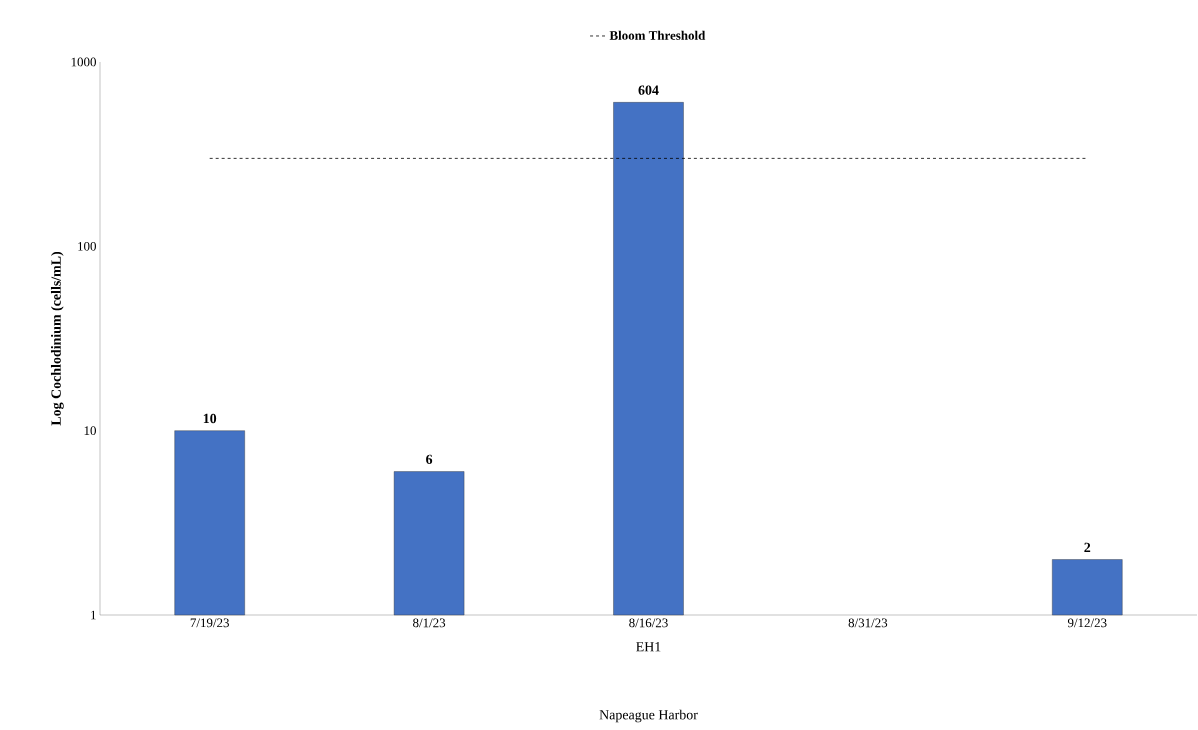 The height and width of the screenshot is (730, 1198). I want to click on y-tick-label: 1, so click(93, 615).